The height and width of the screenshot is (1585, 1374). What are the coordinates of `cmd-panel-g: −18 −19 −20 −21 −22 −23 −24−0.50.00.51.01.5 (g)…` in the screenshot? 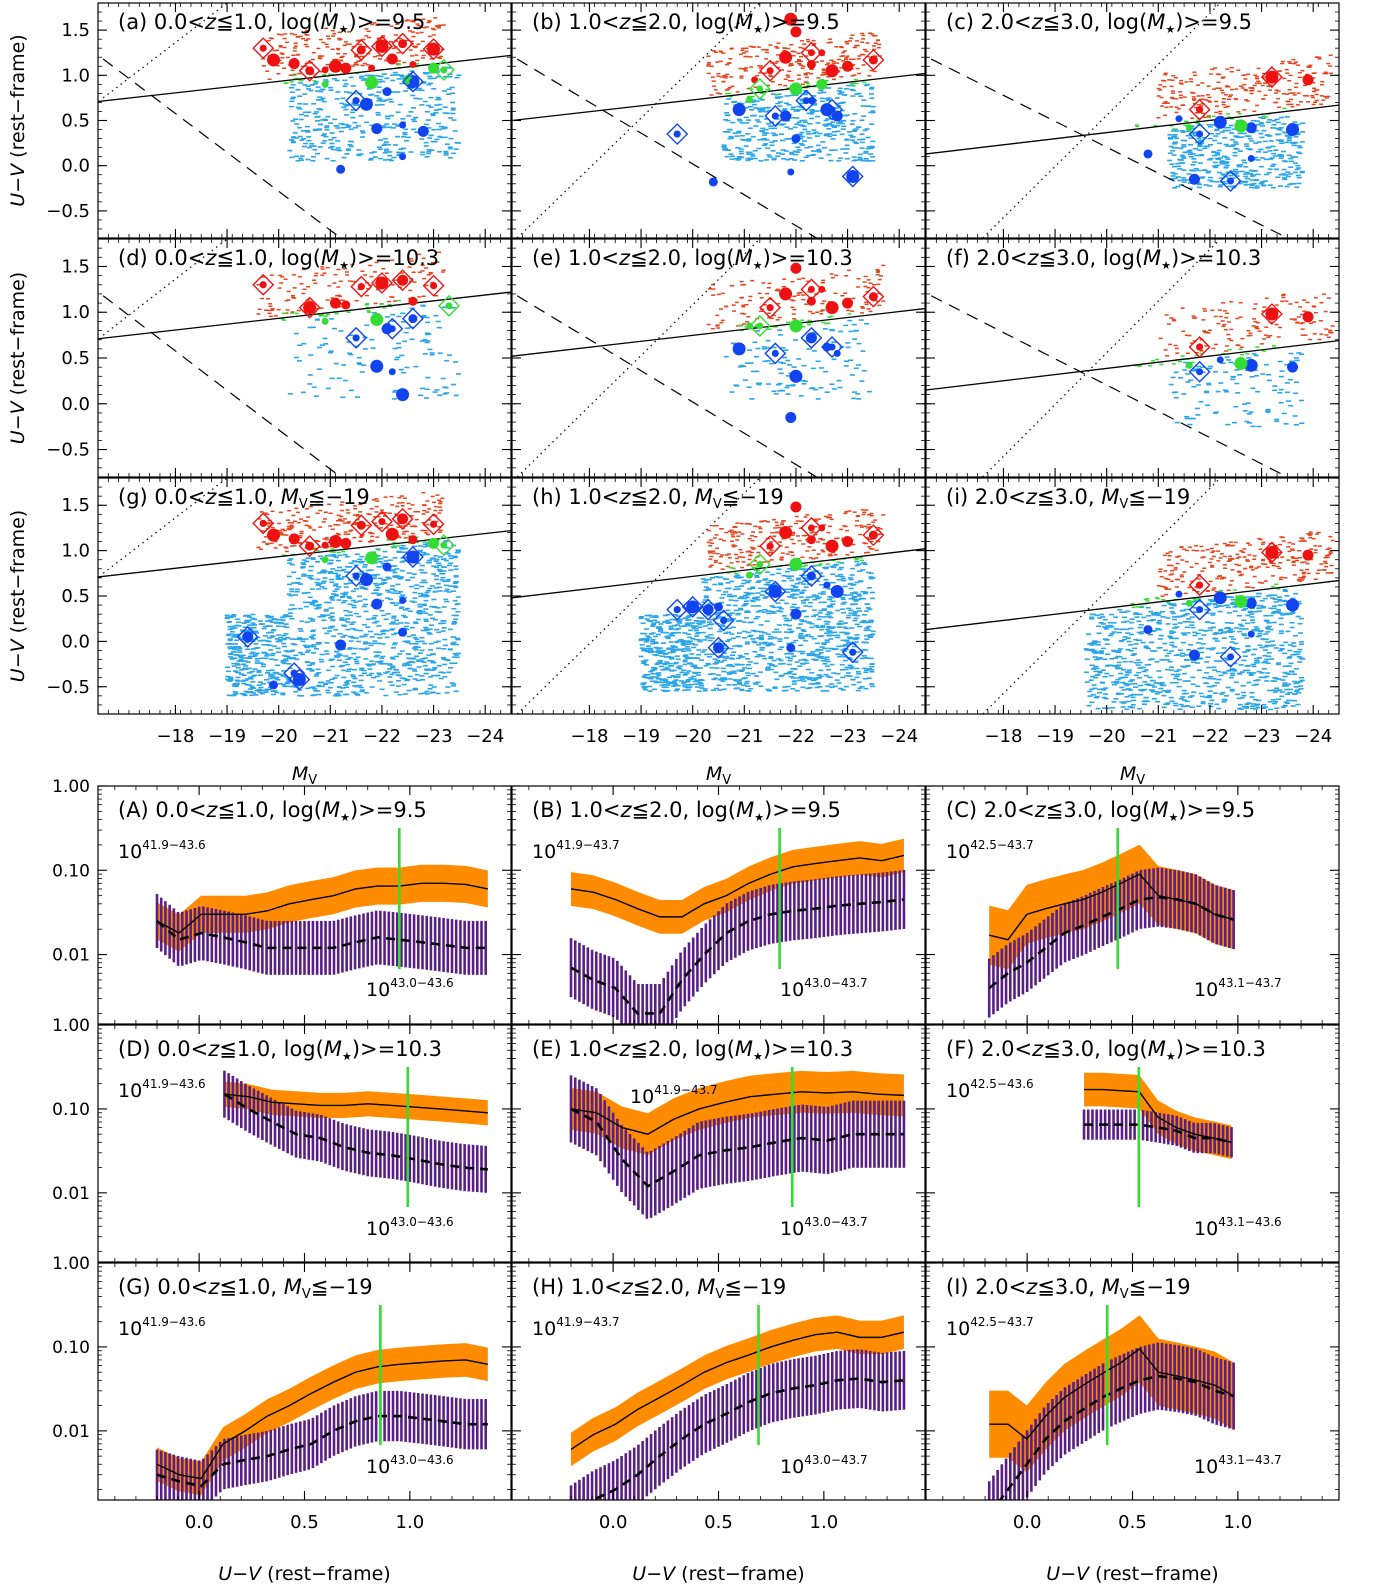 It's located at (279, 612).